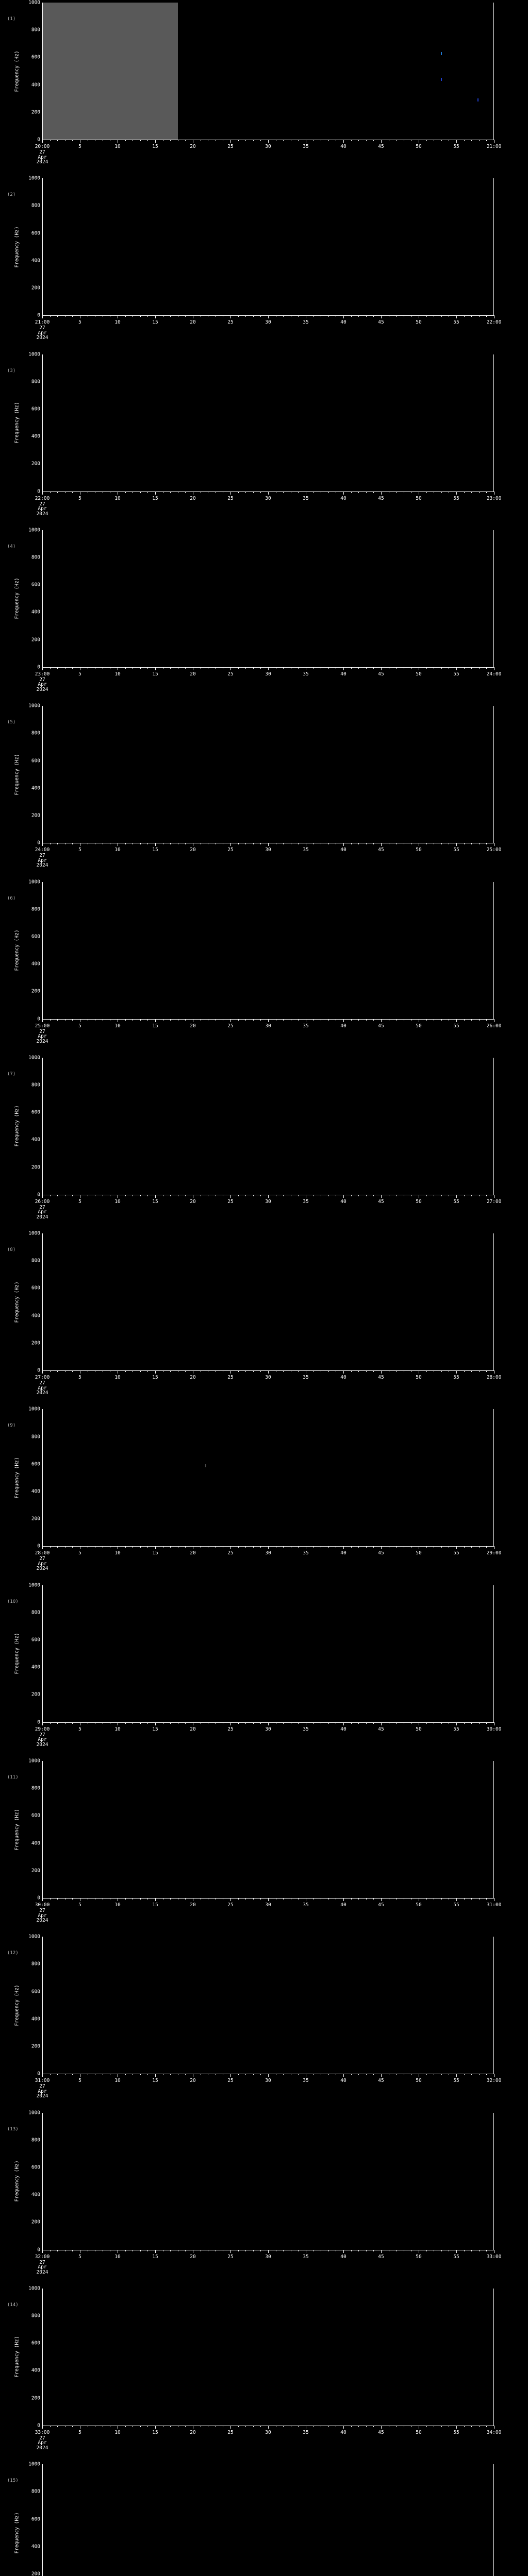  Describe the element at coordinates (13, 2129) in the screenshot. I see `panel-number-label: (13)` at that location.